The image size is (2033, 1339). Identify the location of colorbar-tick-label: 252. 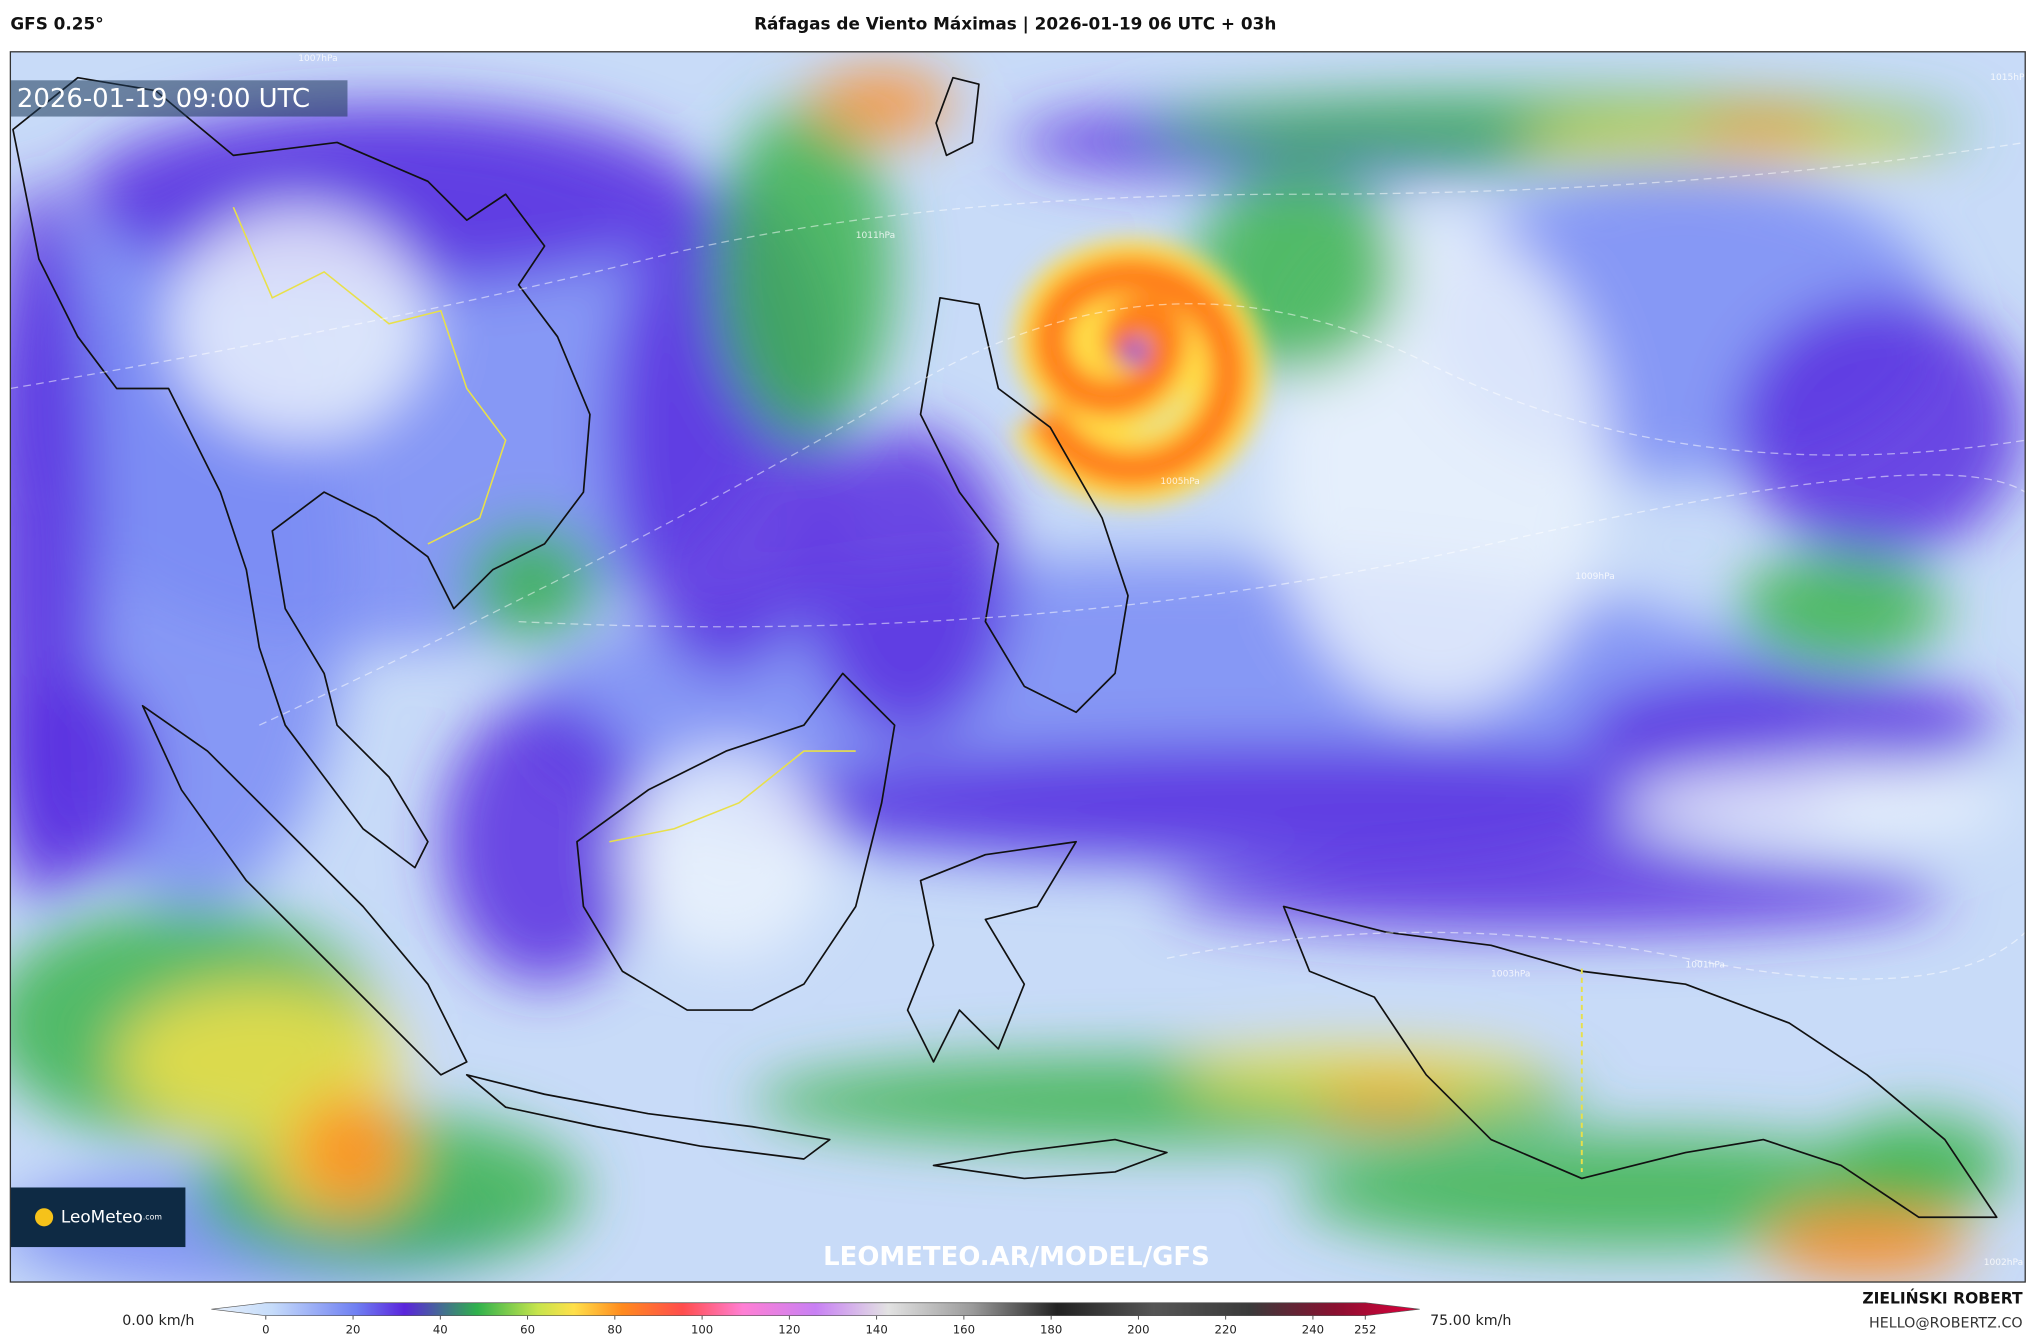
(1365, 1329).